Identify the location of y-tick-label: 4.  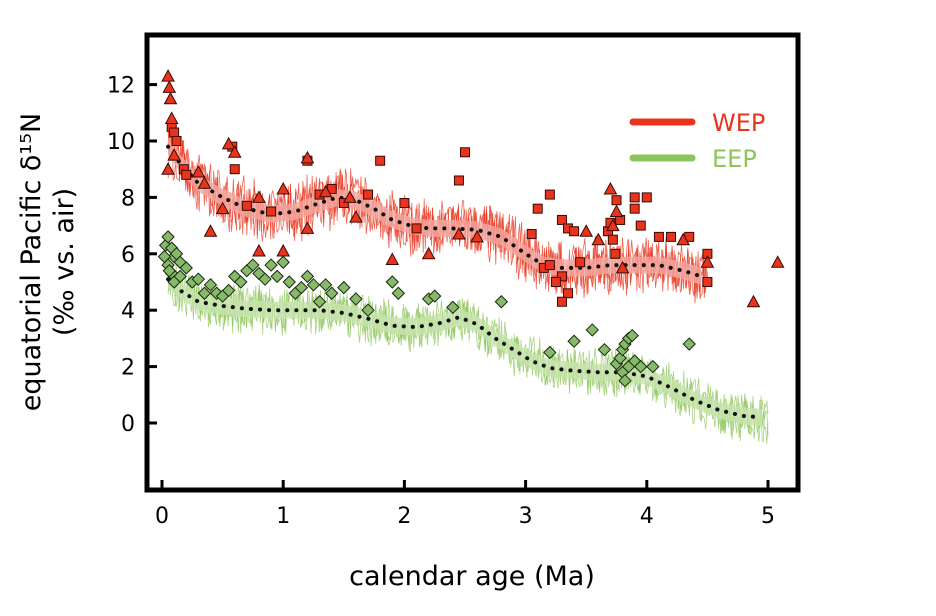
(128, 311).